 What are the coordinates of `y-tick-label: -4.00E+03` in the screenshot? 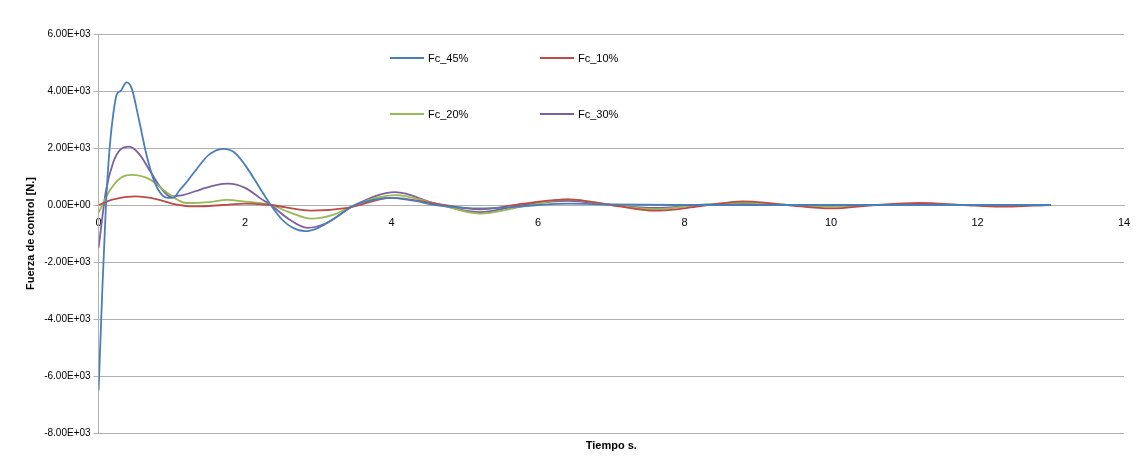 It's located at (68, 318).